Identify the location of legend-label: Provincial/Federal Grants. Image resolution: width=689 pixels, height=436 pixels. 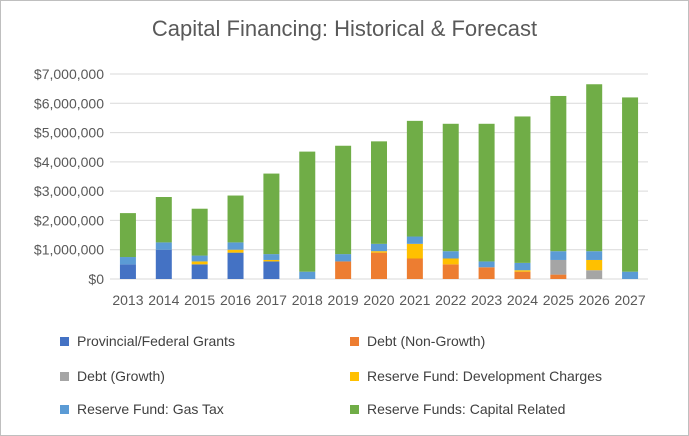
(156, 341).